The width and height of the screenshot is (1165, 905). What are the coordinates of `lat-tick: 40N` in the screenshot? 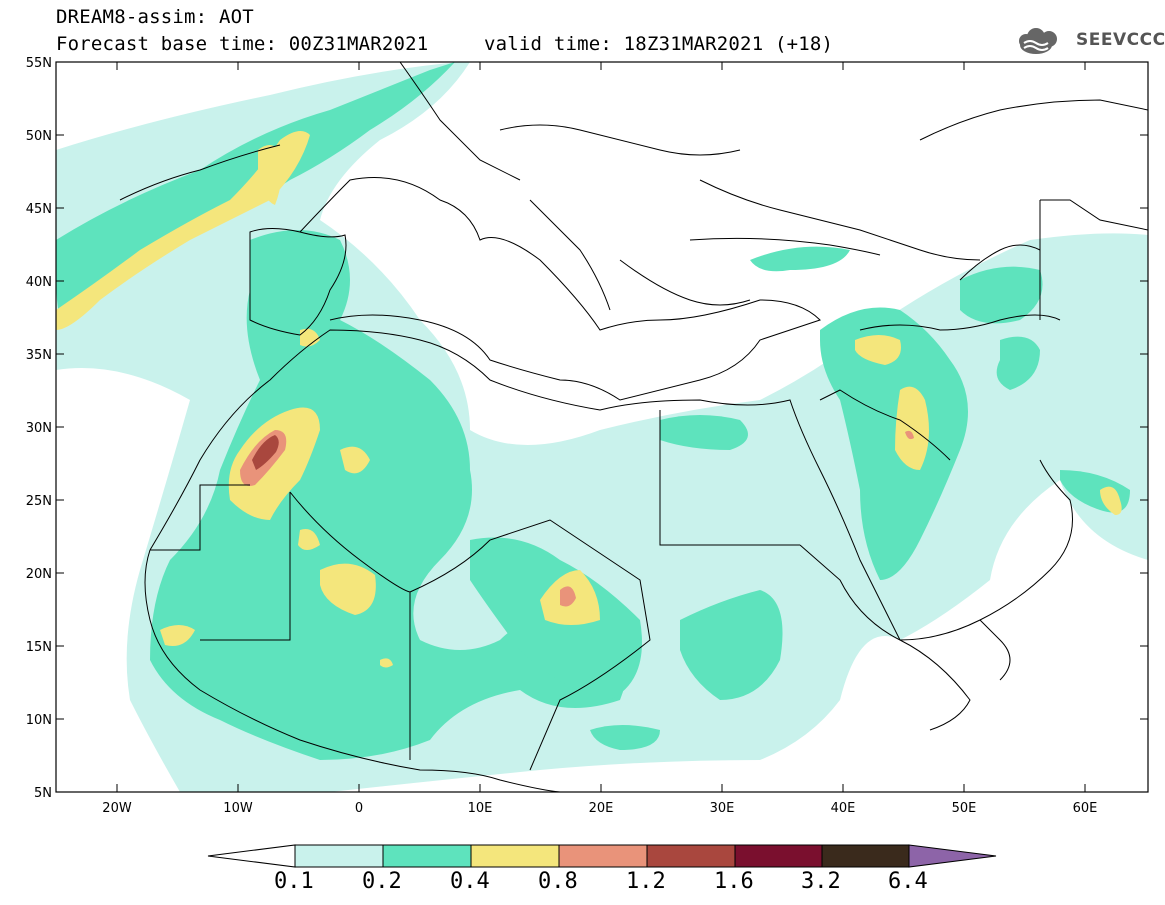 It's located at (39, 282).